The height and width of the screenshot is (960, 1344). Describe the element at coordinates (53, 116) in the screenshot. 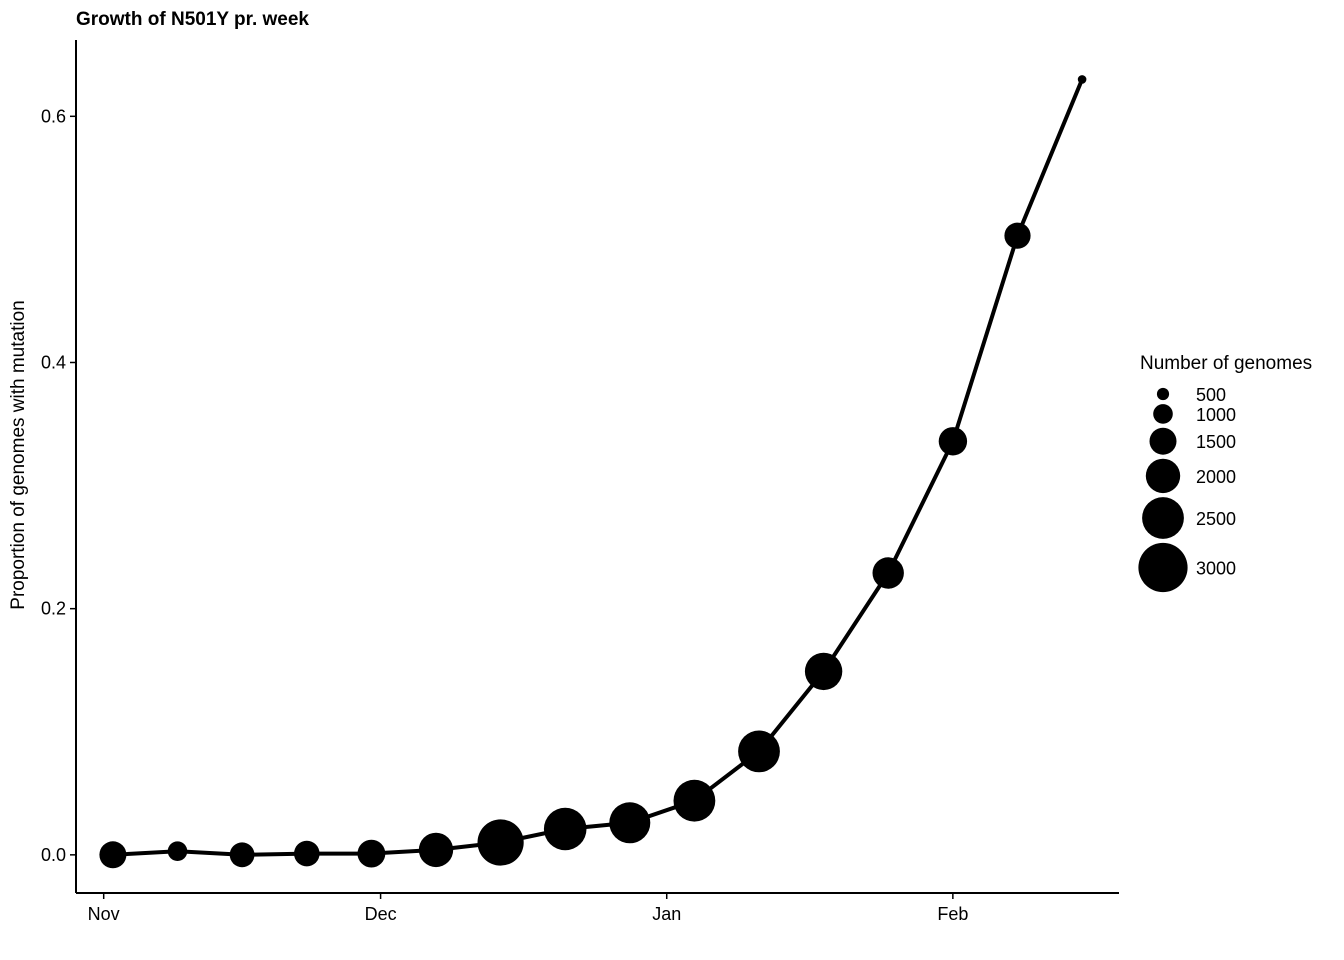

I see `y-tick-label: 0.6` at that location.